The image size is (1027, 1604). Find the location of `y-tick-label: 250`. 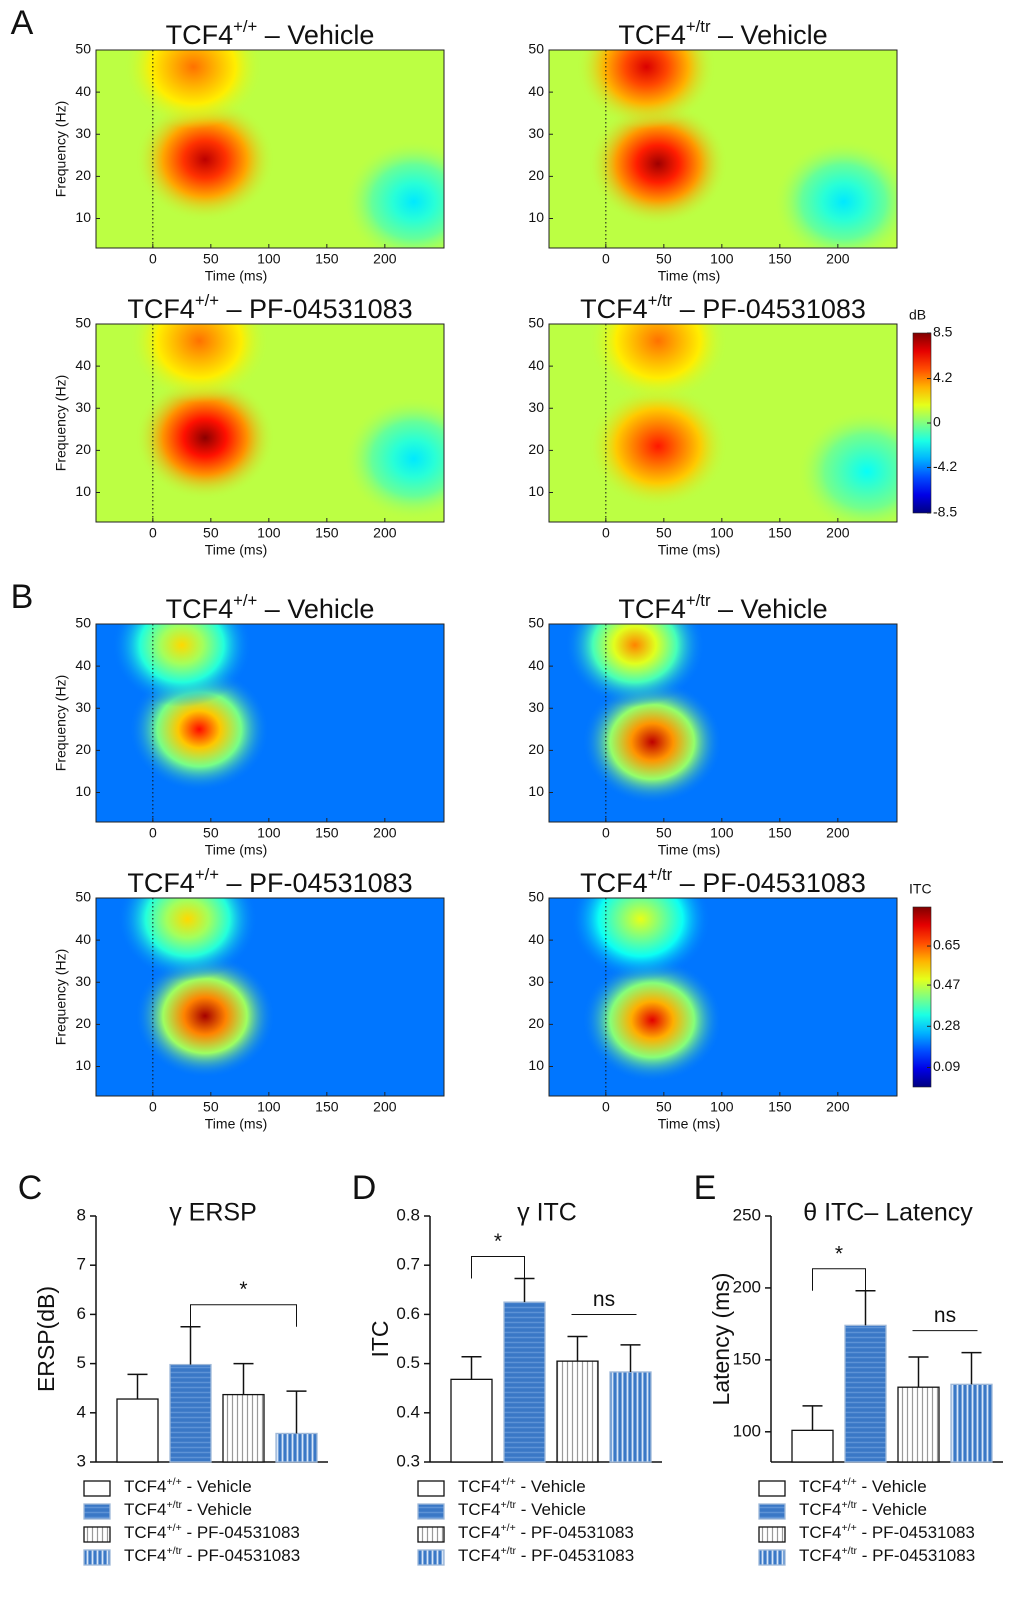

y-tick-label: 250 is located at coordinates (747, 1214).